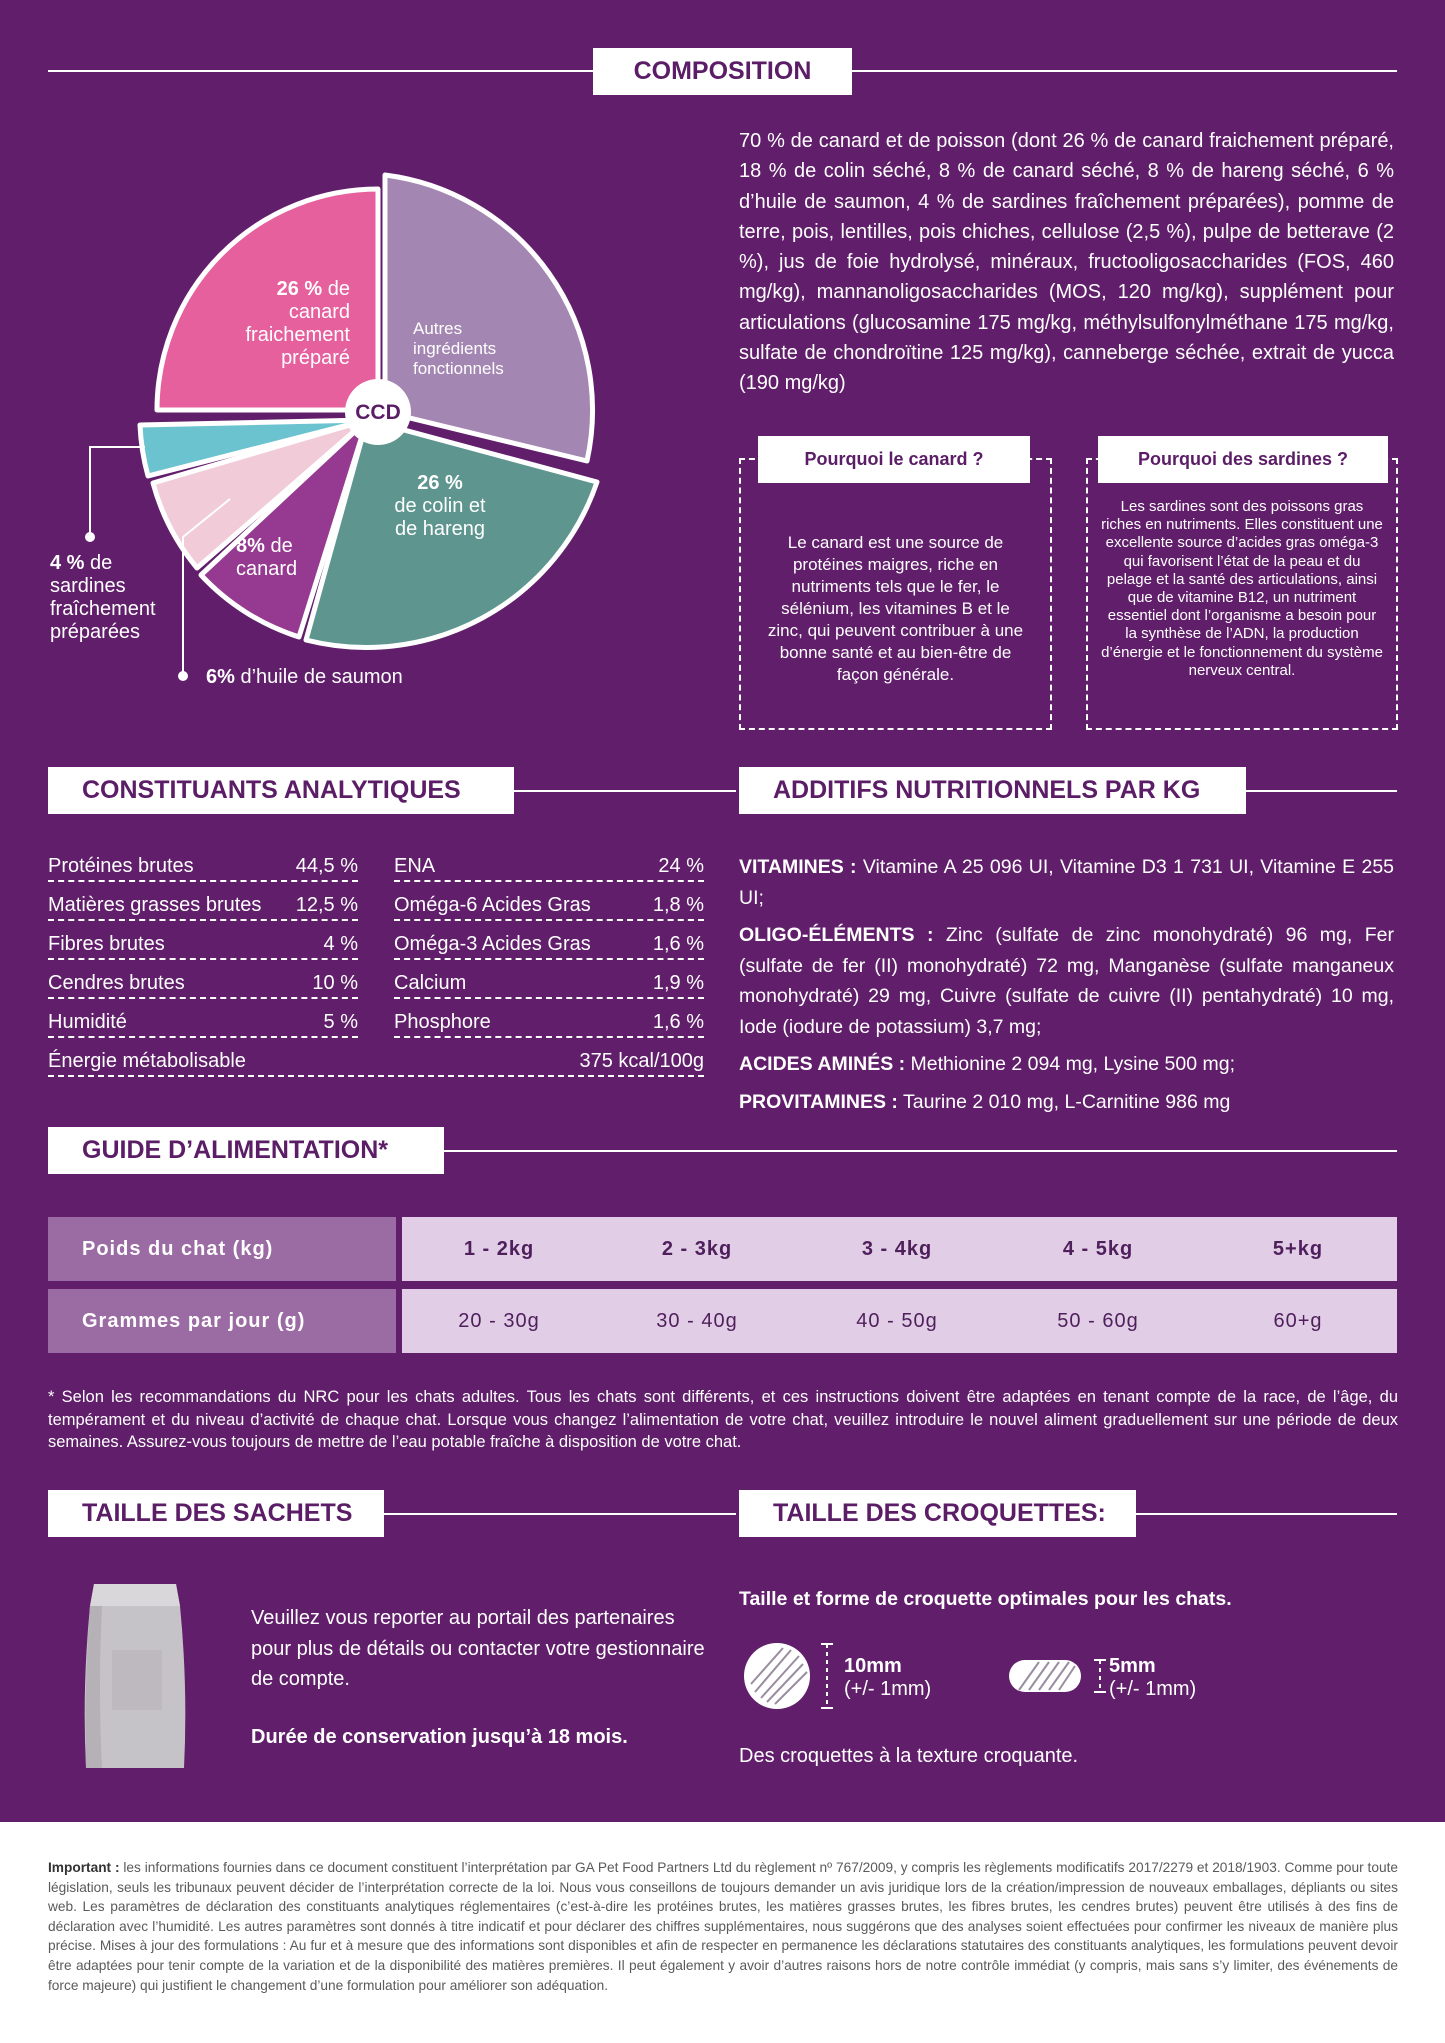 This screenshot has width=1445, height=2043. I want to click on kibble-size-5mm: 5mm (+/- 1mm), so click(1153, 1677).